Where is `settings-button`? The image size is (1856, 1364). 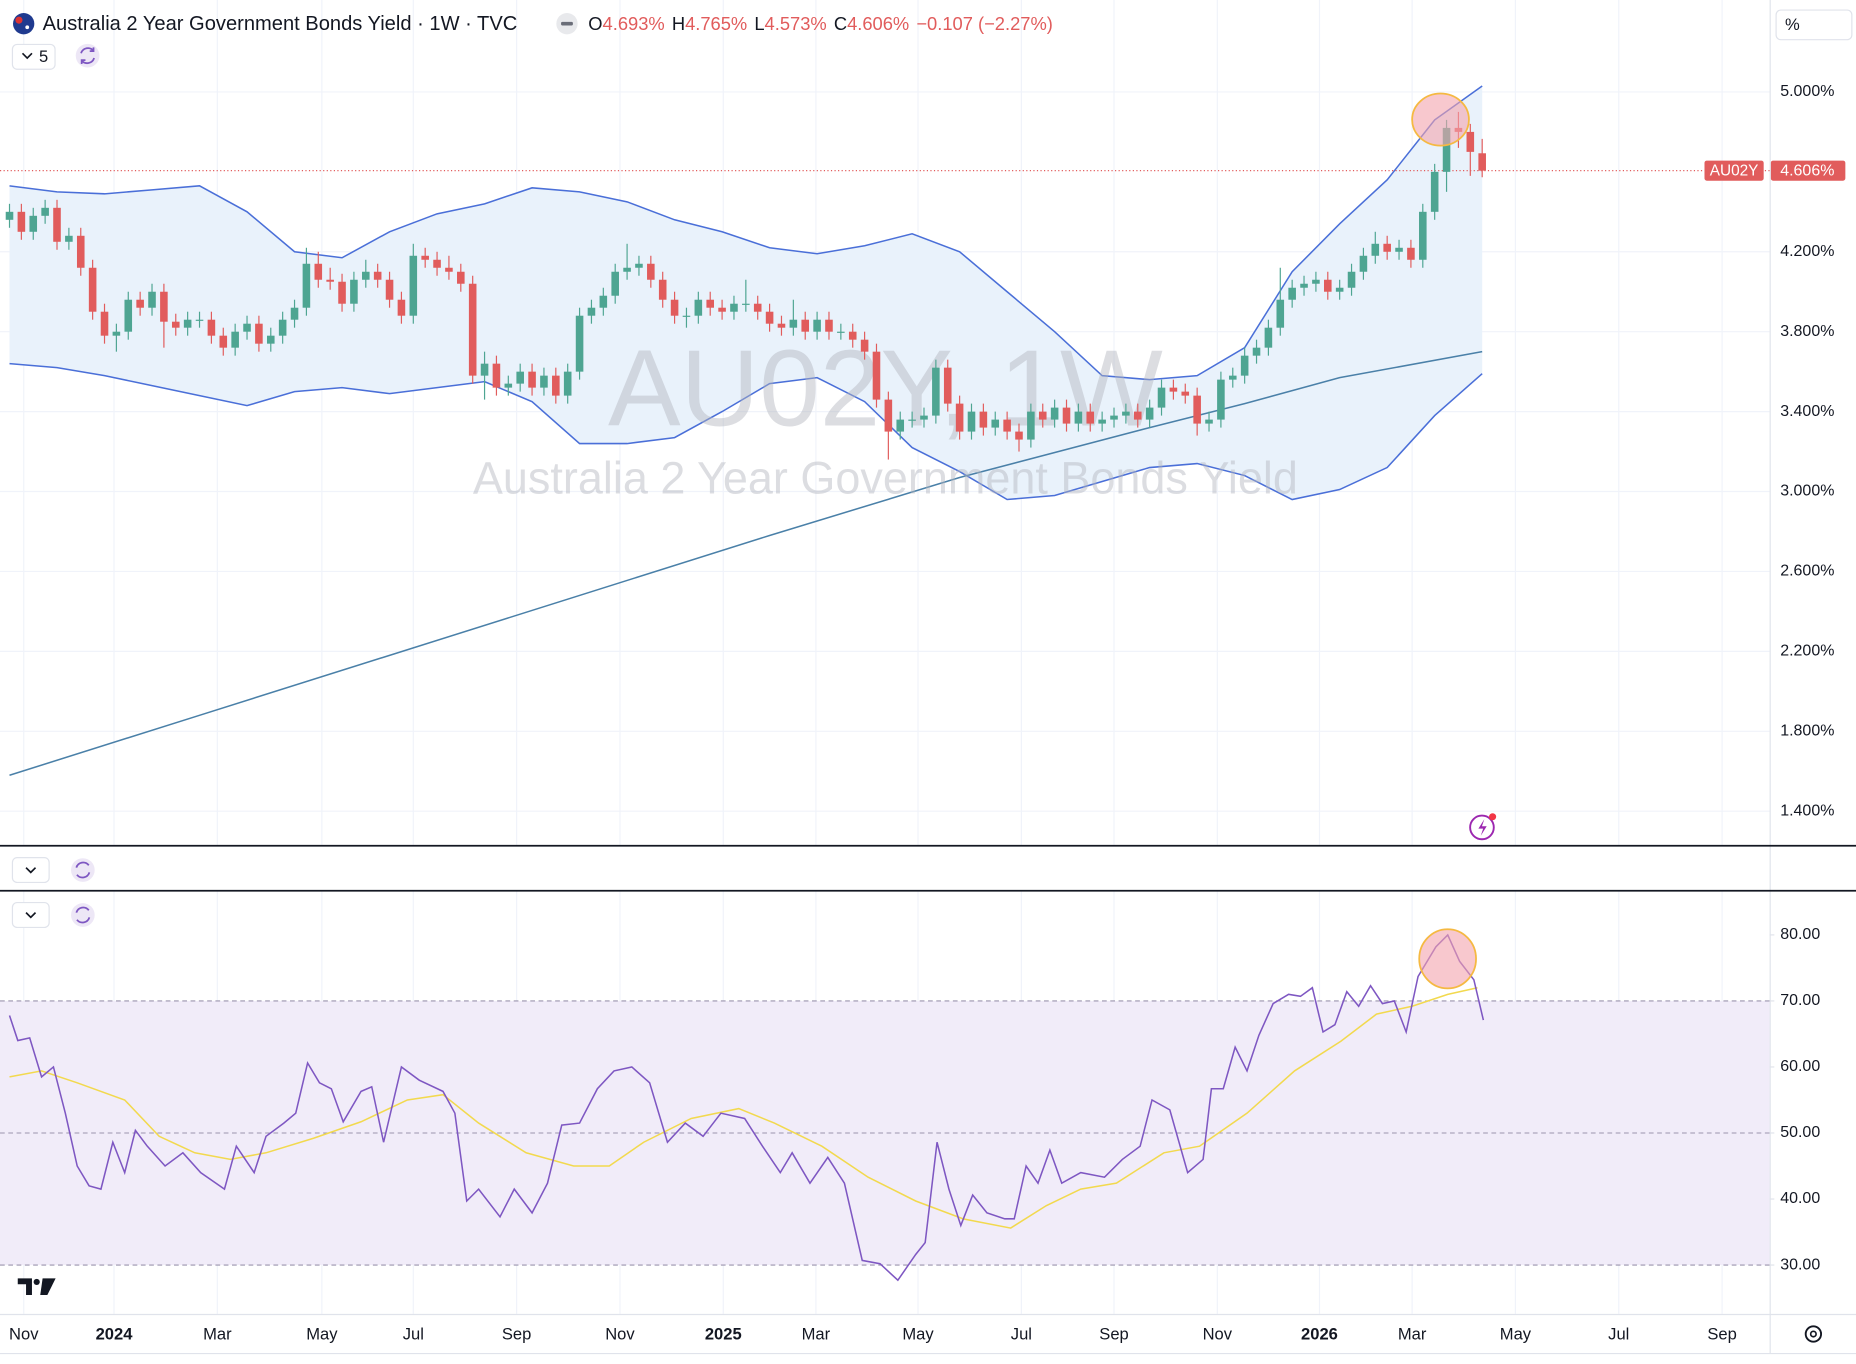
settings-button is located at coordinates (1813, 1334).